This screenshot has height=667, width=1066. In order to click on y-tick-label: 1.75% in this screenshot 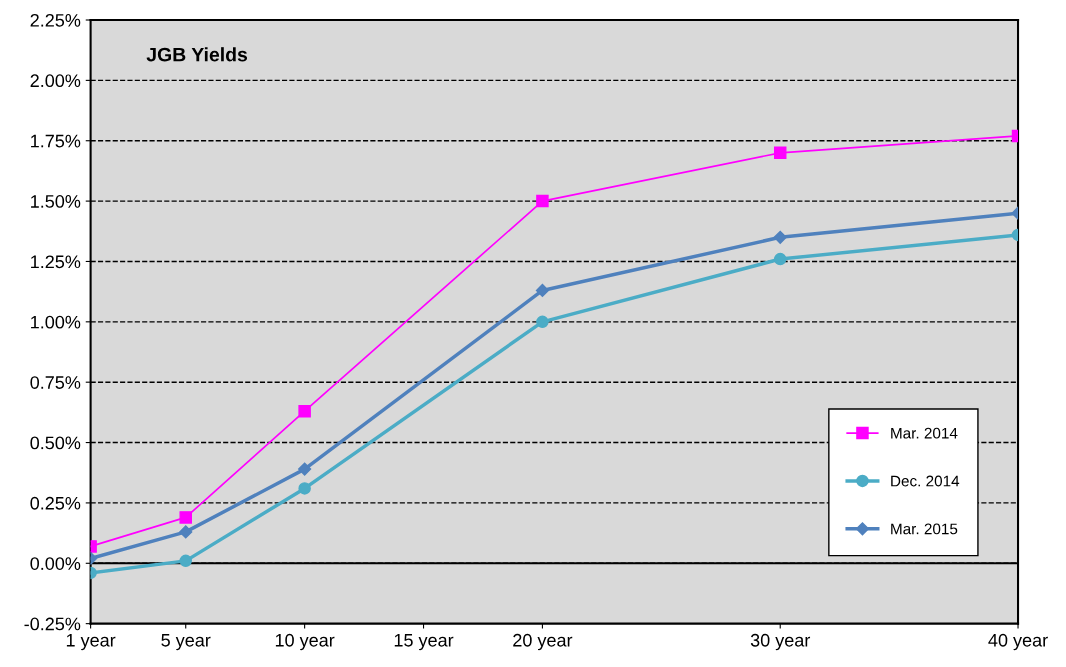, I will do `click(56, 141)`.